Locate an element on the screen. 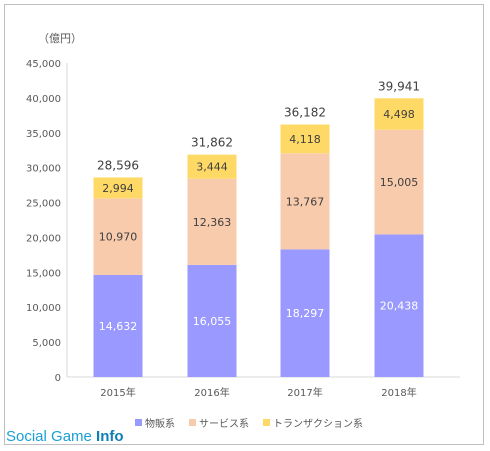  y-axis-unit-label: （億円） is located at coordinates (60, 38).